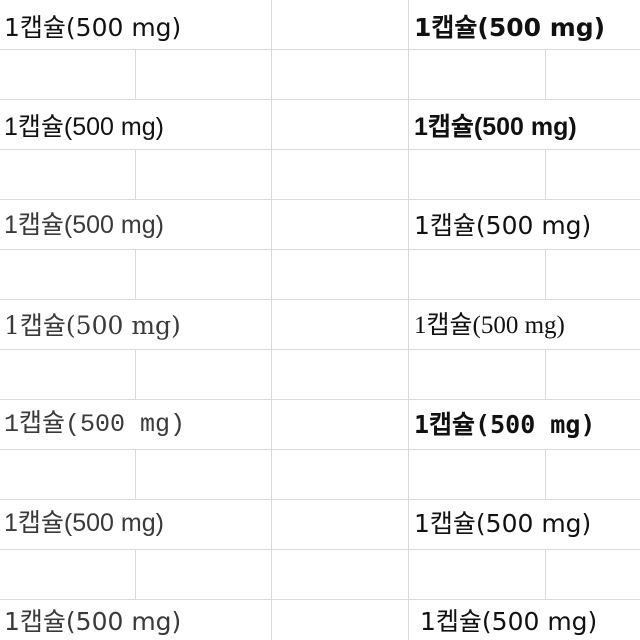 Image resolution: width=640 pixels, height=640 pixels. Describe the element at coordinates (503, 523) in the screenshot. I see `cell-row6-right: 1캡슐(500 mg)` at that location.